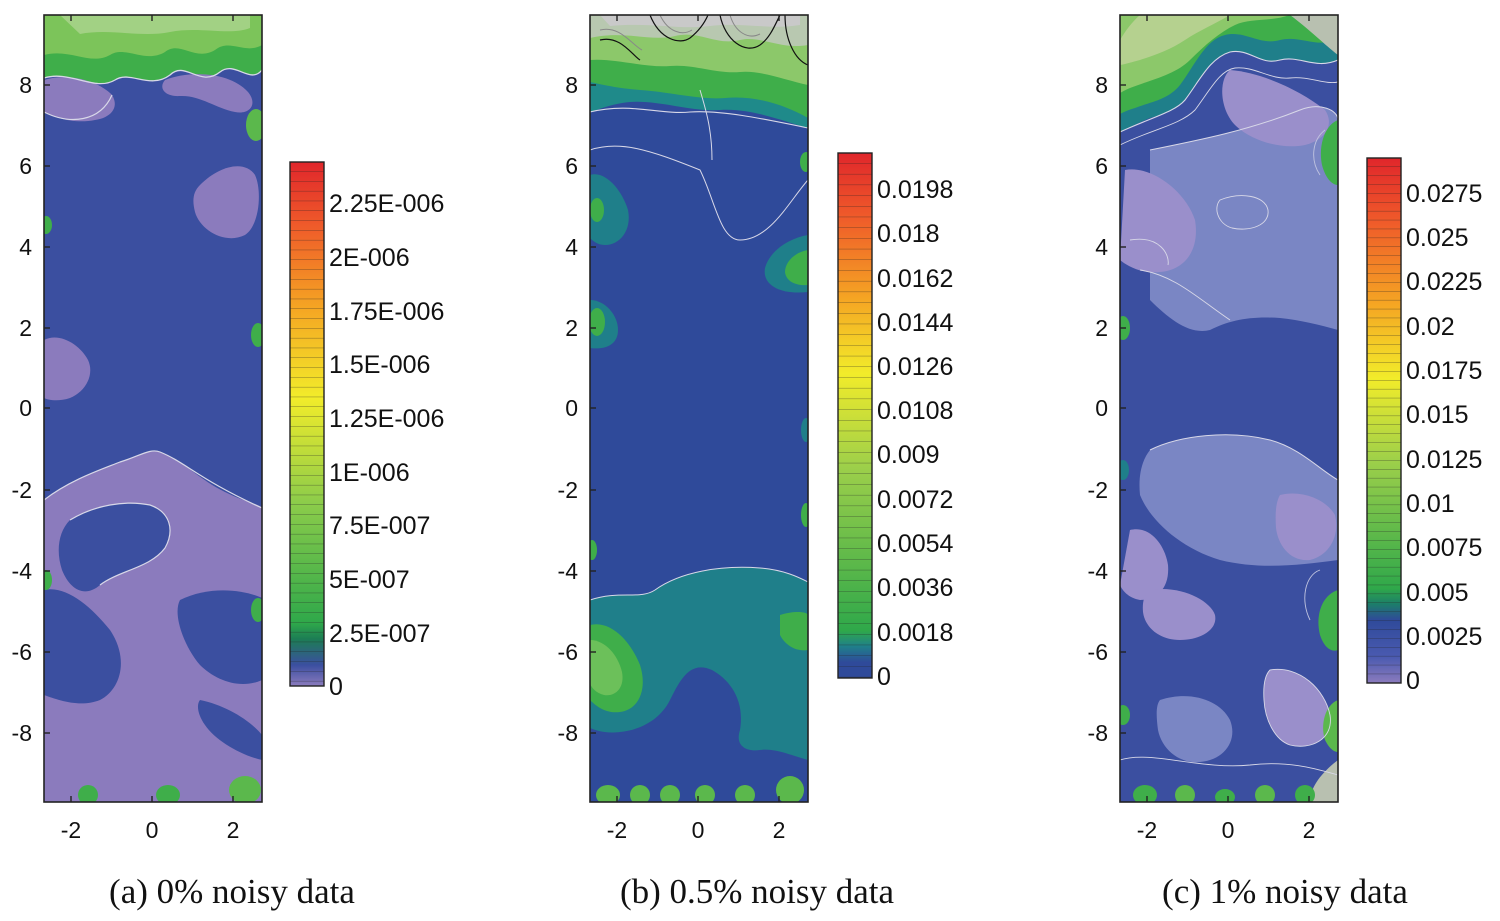  I want to click on colorbar-tick-label: 1.25E-006, so click(386, 419).